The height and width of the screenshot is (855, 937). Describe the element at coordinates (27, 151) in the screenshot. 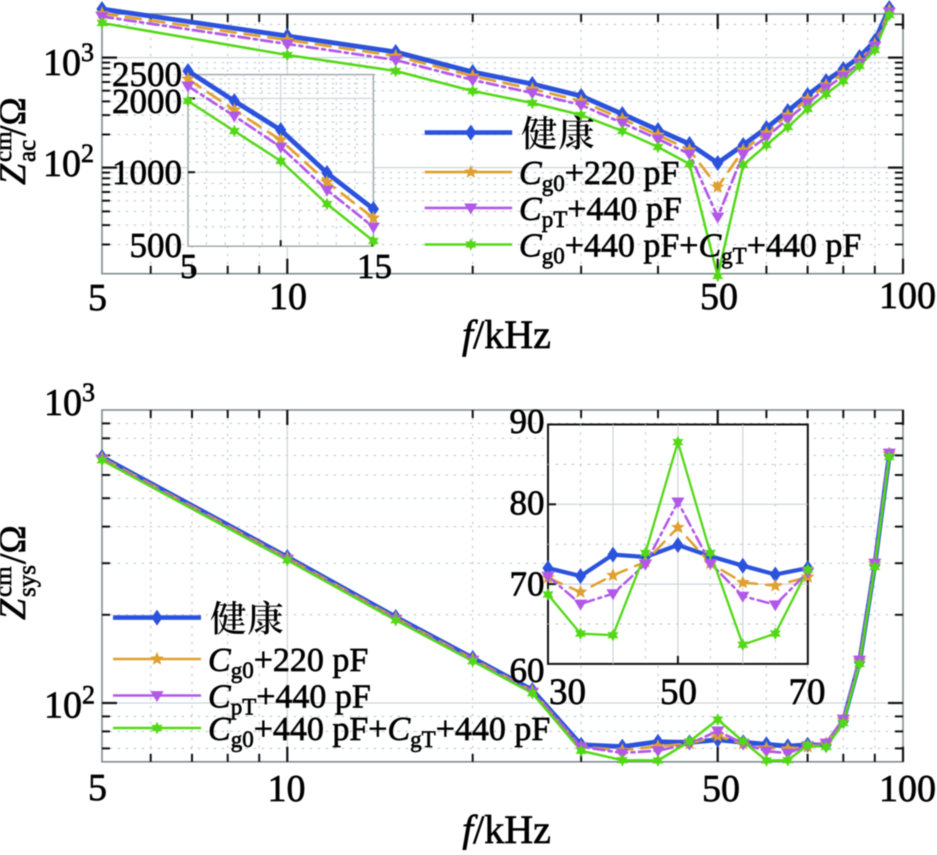

I see `svg-text: ac` at that location.